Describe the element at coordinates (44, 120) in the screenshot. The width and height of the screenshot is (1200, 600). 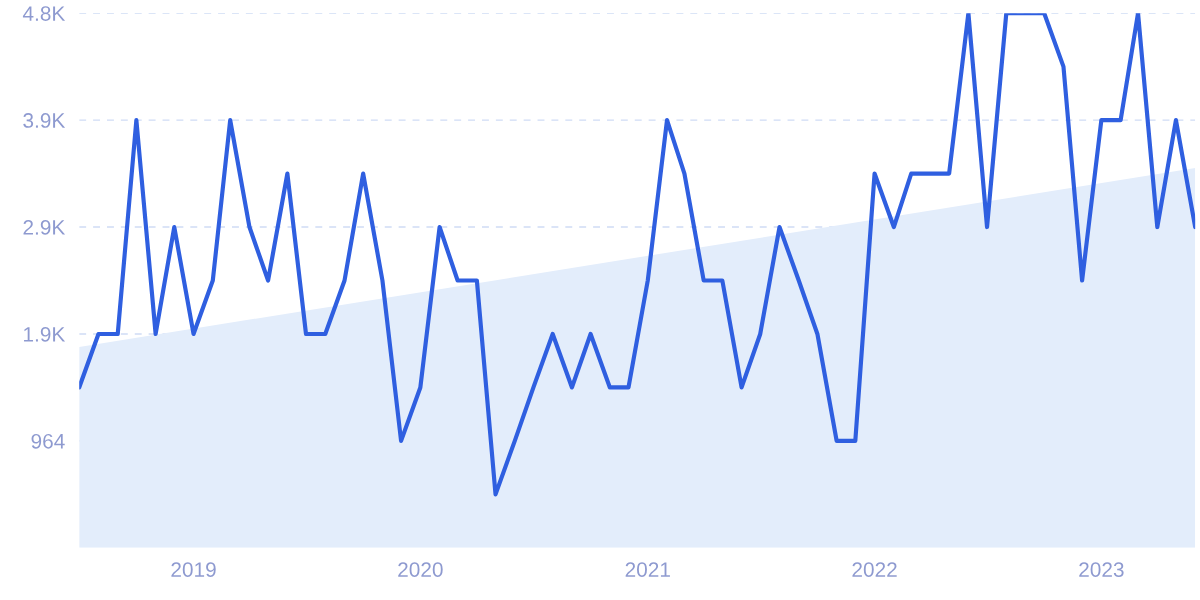
I see `y-tick-label: 3.9K` at that location.